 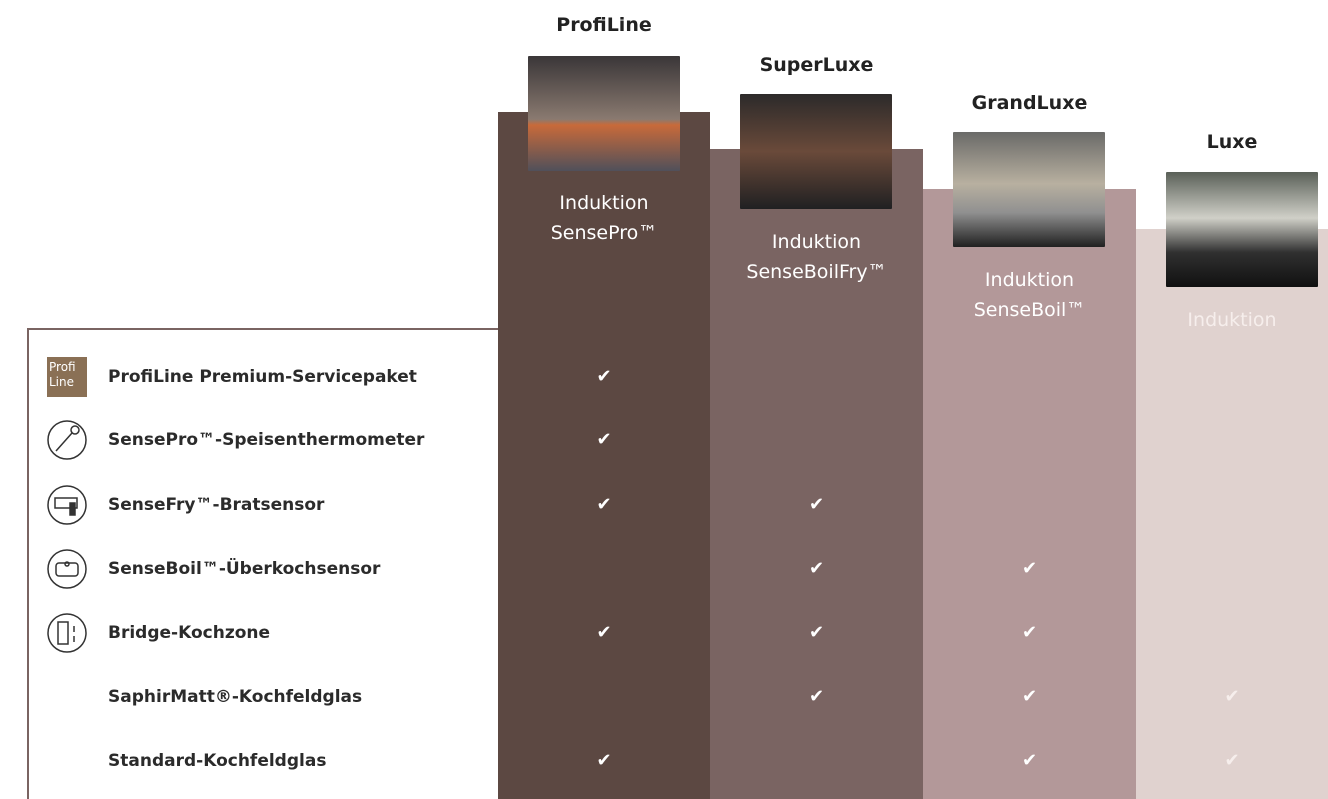 I want to click on feature-label: SenseBoil™-Überkochsensor, so click(x=244, y=569).